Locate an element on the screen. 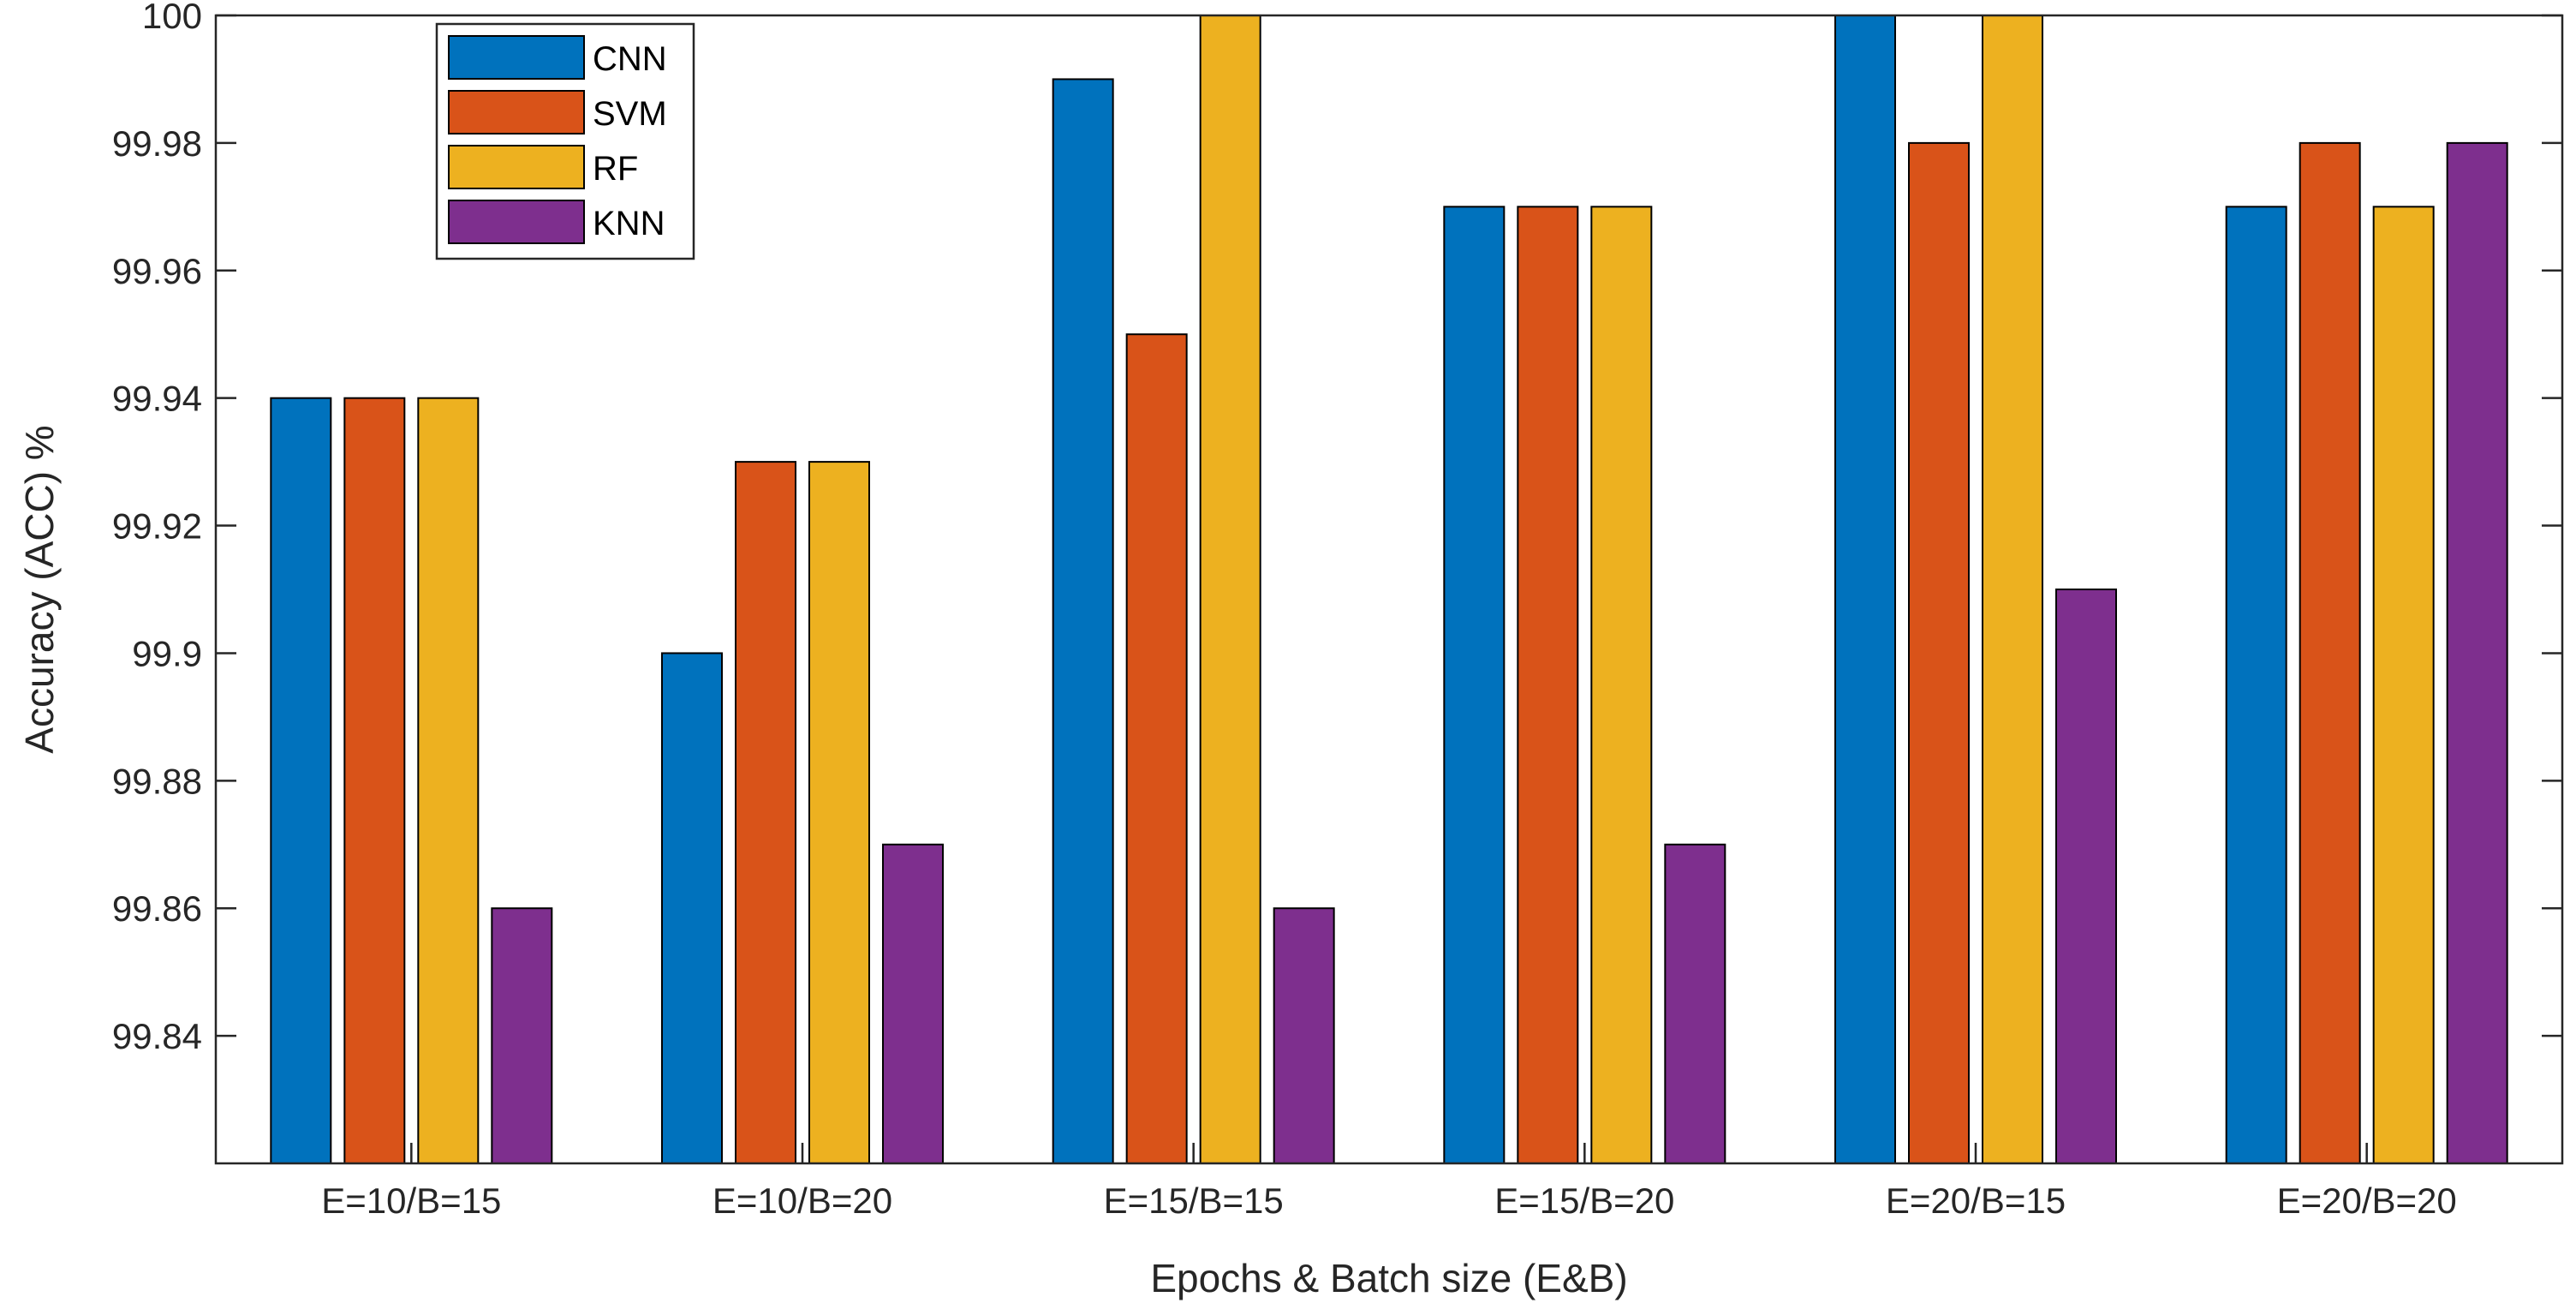 The height and width of the screenshot is (1315, 2576). legend-swatch-rf is located at coordinates (516, 167).